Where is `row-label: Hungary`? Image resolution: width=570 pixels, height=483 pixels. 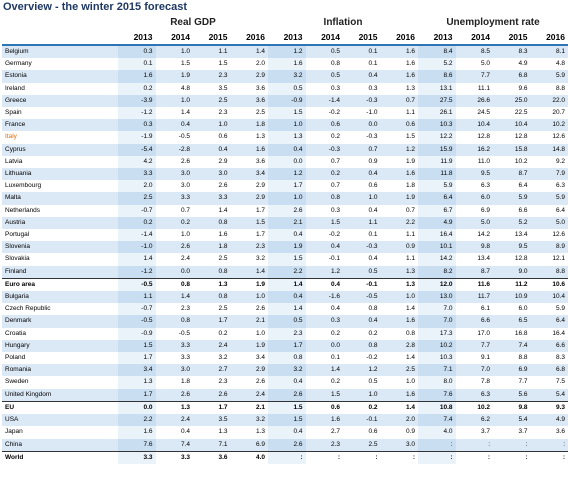 row-label: Hungary is located at coordinates (60, 346).